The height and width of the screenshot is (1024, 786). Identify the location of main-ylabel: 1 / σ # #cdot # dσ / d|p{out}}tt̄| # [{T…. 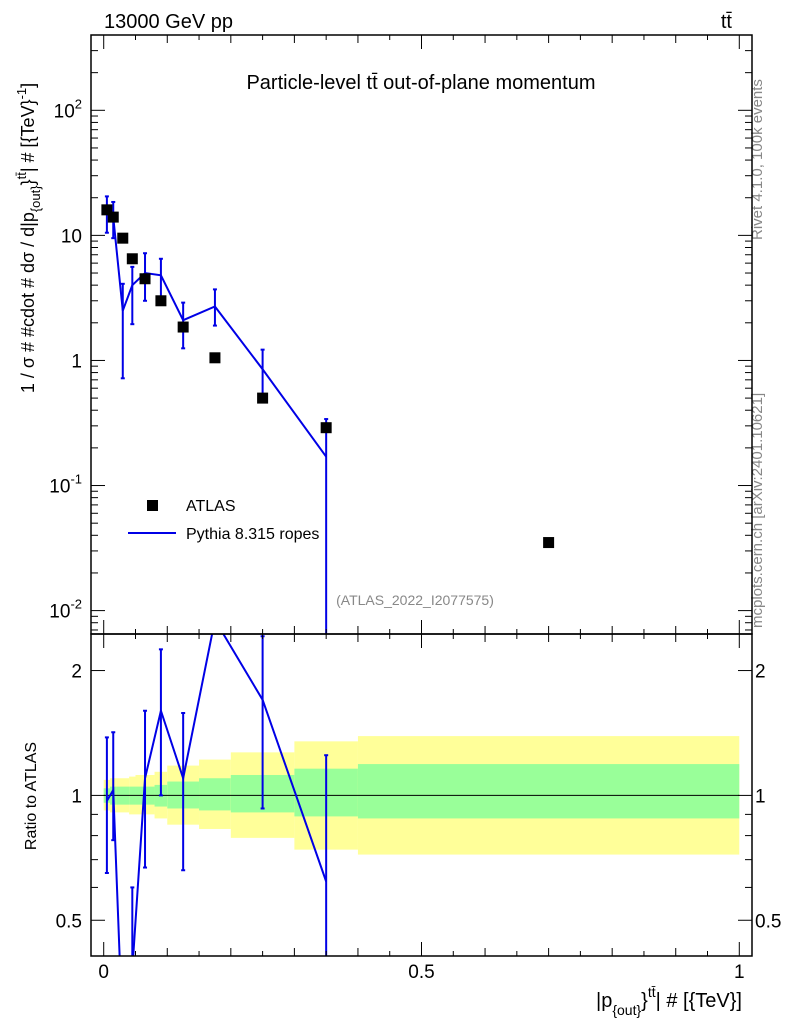
(28, 238).